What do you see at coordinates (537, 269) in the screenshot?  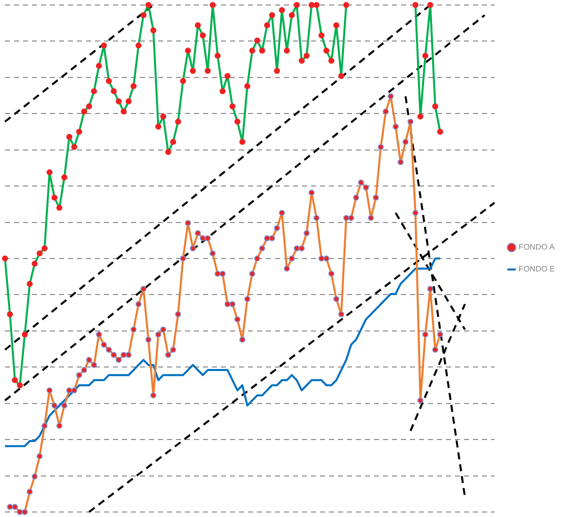 I see `legend-label: FONDO E` at bounding box center [537, 269].